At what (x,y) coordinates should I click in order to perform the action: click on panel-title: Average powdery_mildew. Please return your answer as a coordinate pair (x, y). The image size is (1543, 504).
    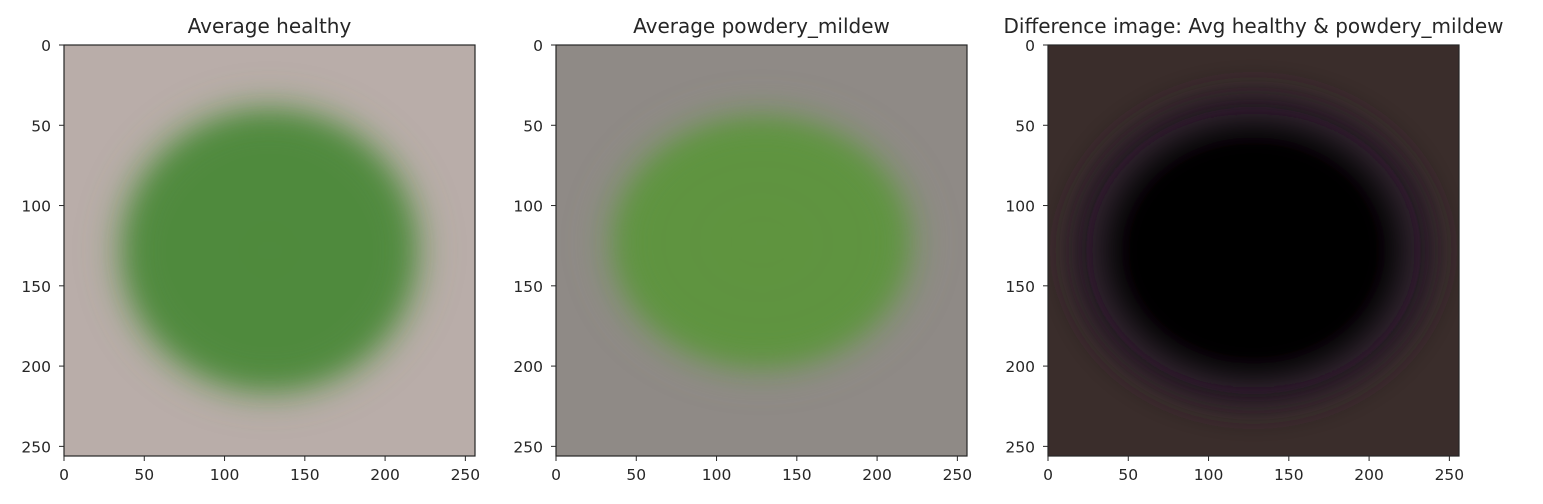
    Looking at the image, I should click on (761, 26).